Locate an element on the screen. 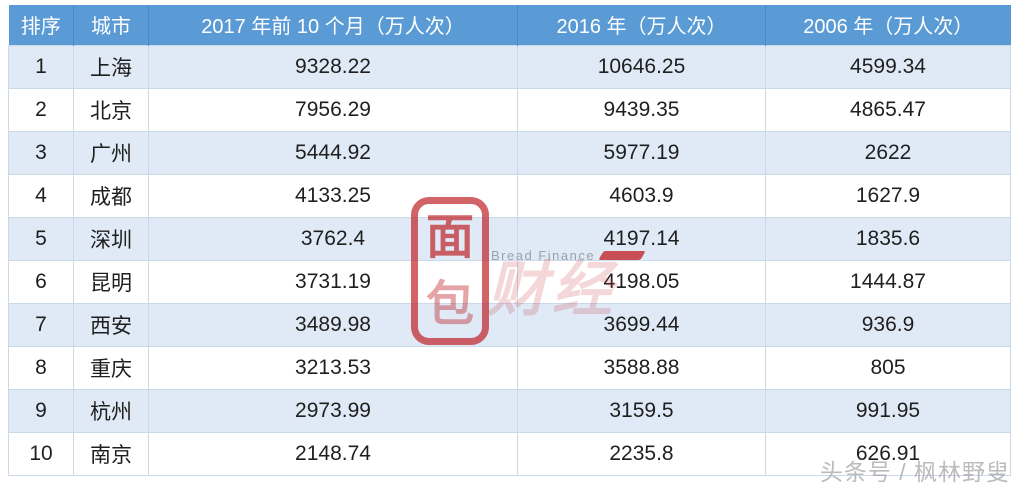 The width and height of the screenshot is (1016, 490). rank-cell: 5 is located at coordinates (41, 238).